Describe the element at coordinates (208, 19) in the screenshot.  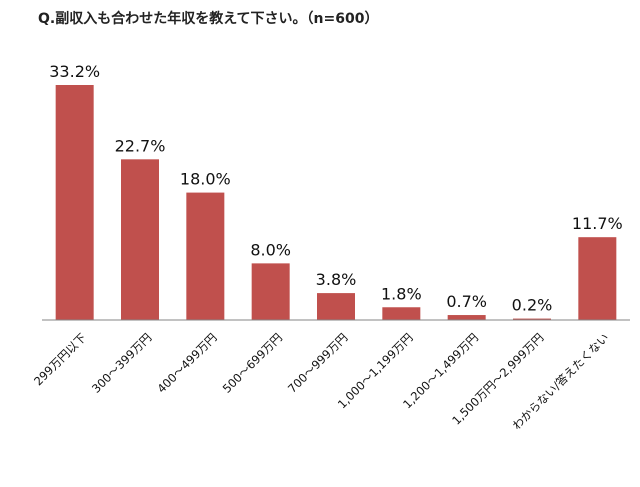
I see `chart-title: Q.副収入も合わせた年収を教えて下さい。（n=600）` at that location.